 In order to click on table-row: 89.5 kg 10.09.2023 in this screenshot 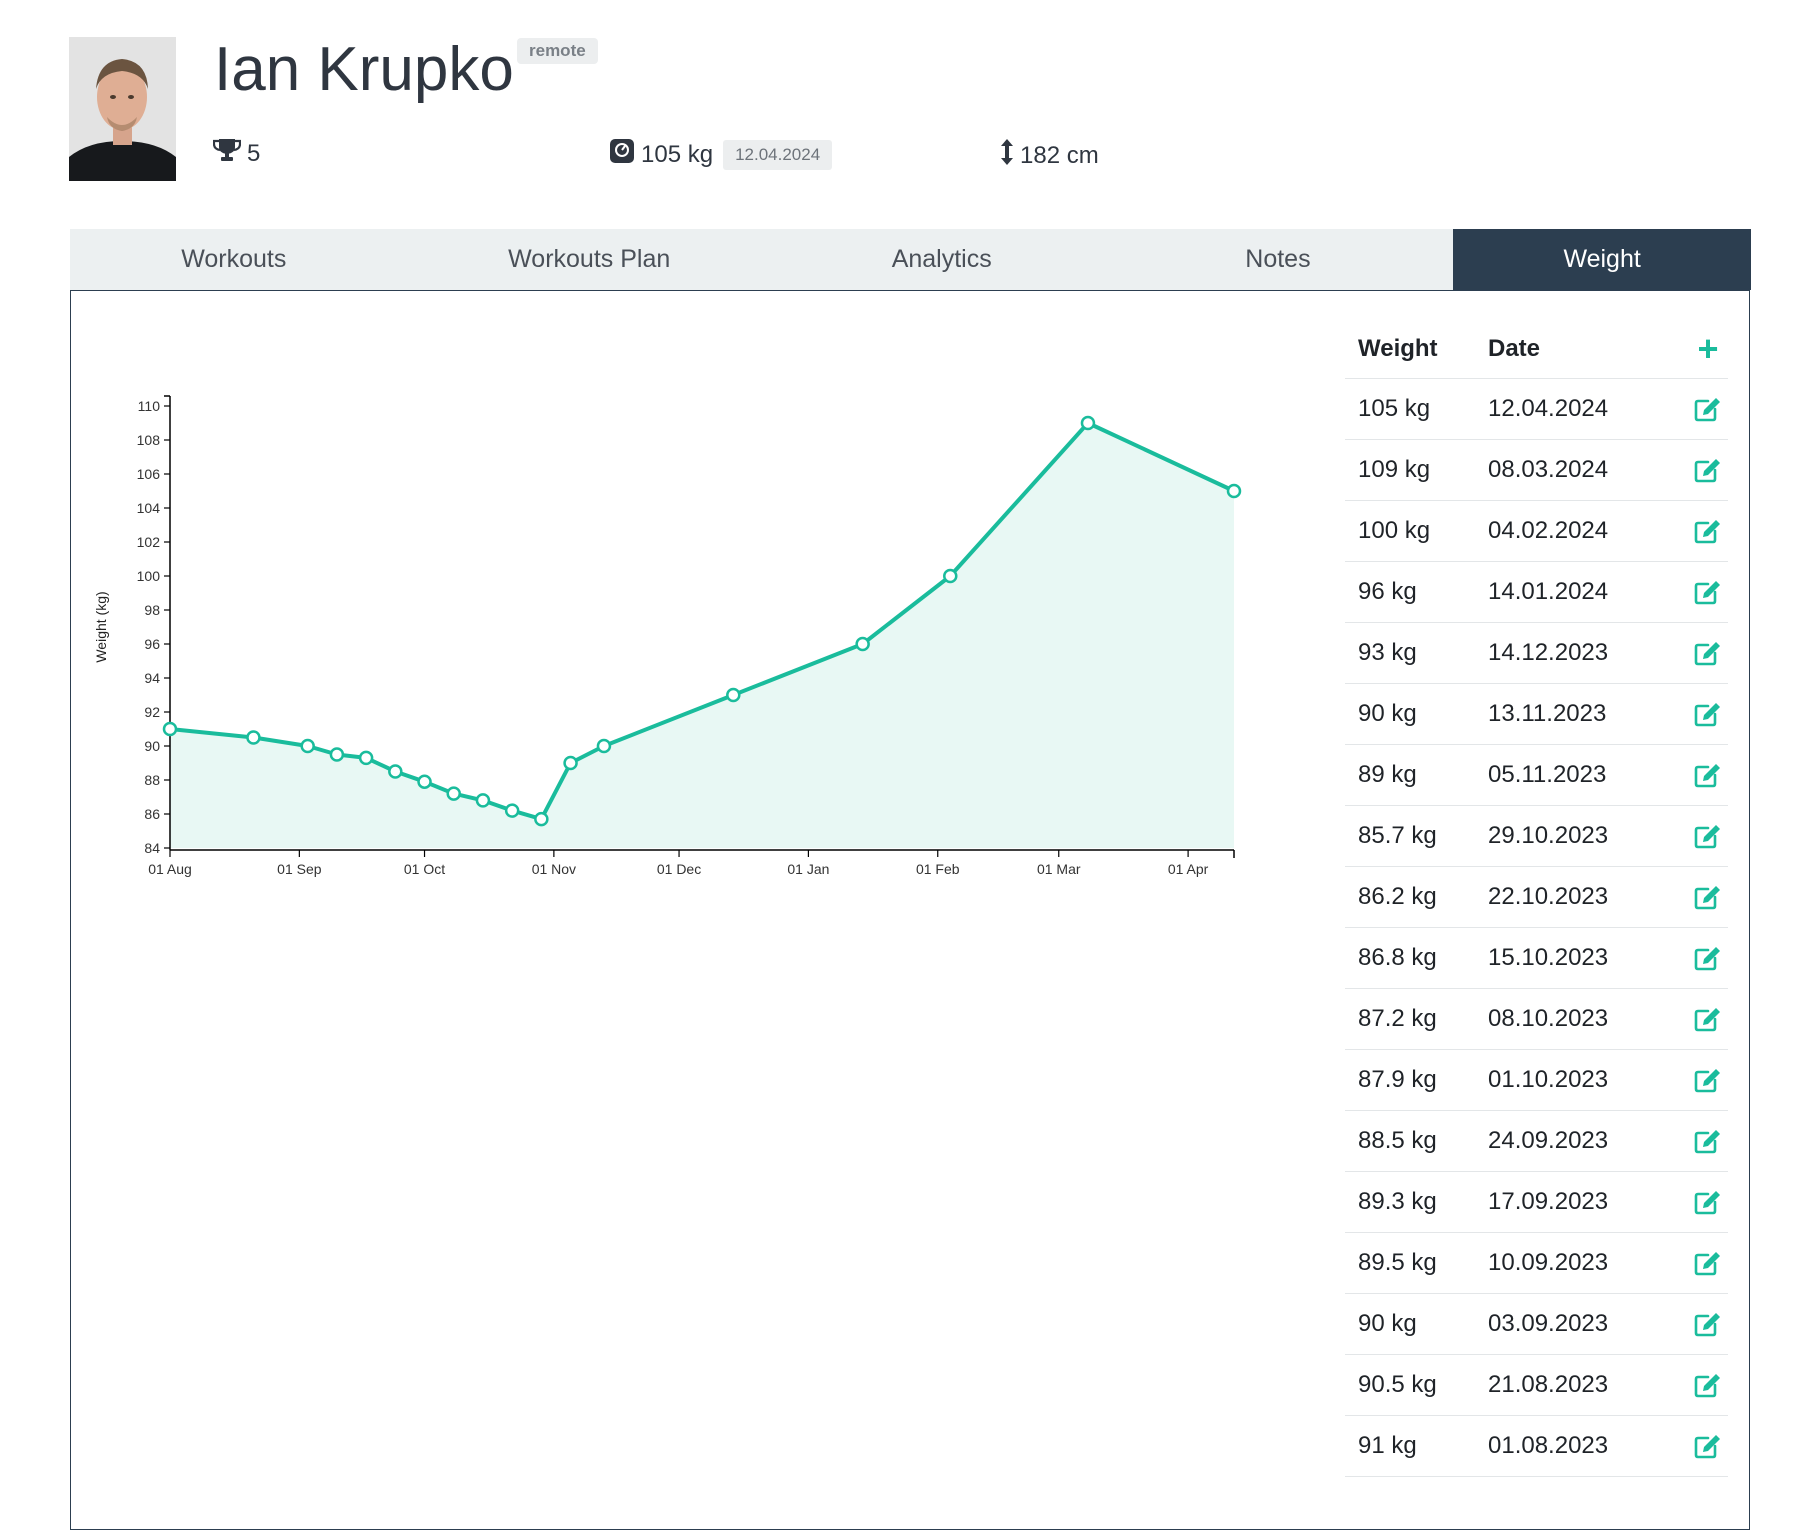, I will do `click(1536, 1263)`.